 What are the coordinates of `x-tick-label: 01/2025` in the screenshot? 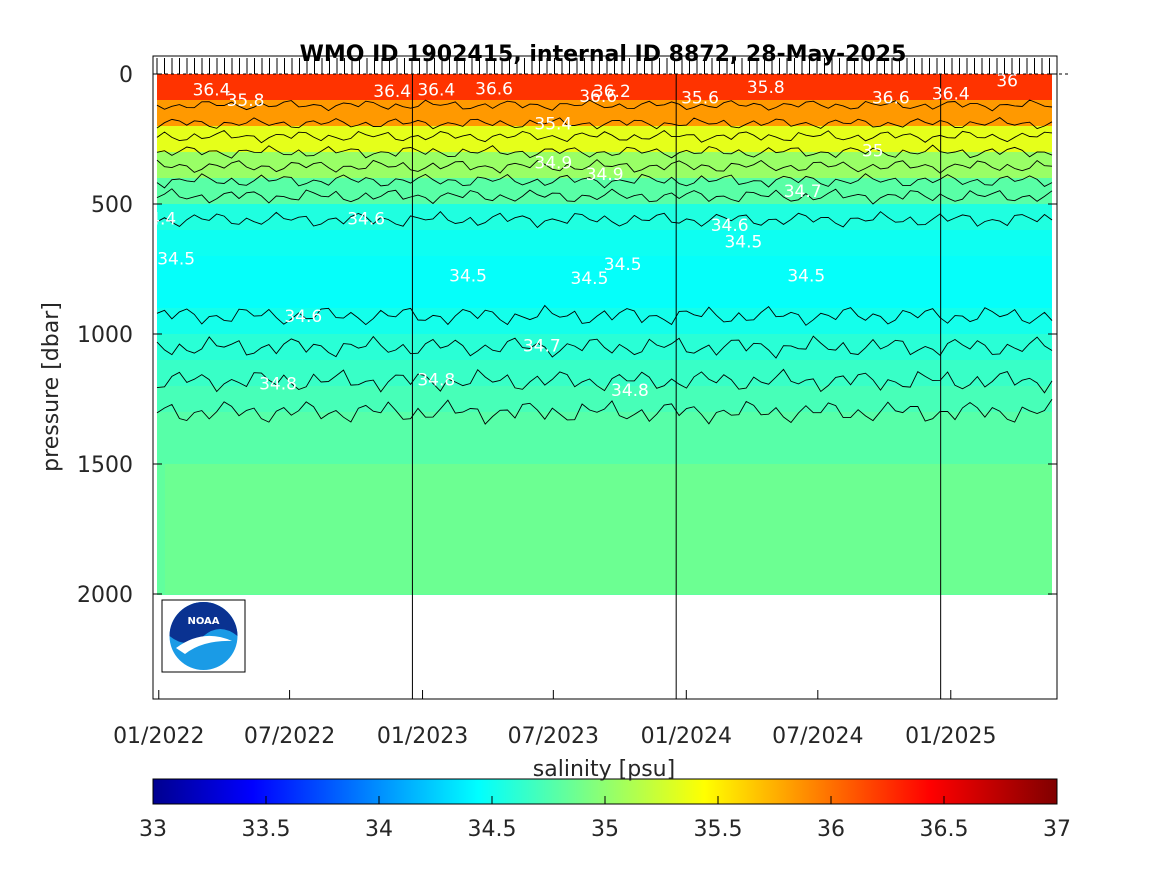 It's located at (950, 736).